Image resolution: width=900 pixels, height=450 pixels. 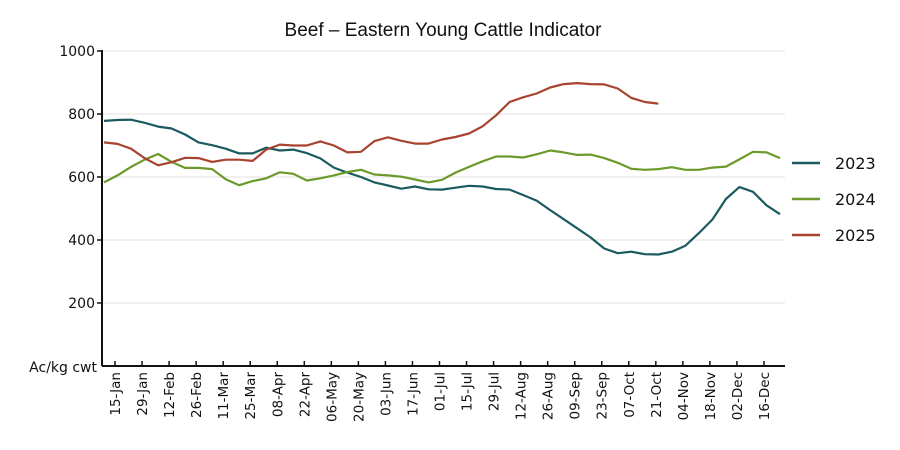 I want to click on x-tick-label: 01-Jul, so click(x=441, y=391).